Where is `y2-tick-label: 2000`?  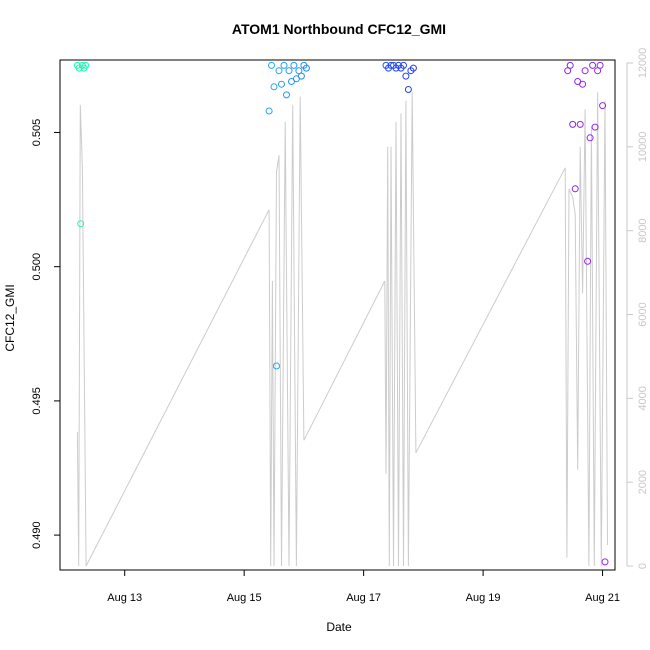 y2-tick-label: 2000 is located at coordinates (643, 482).